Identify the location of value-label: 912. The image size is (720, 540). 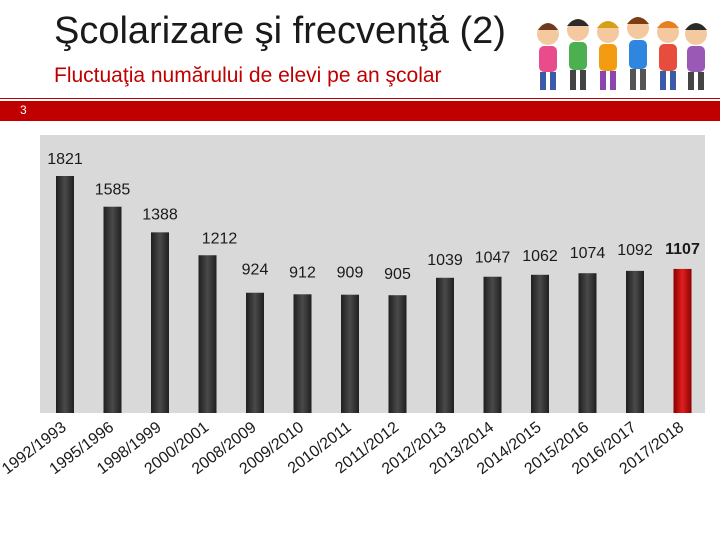
(302, 272).